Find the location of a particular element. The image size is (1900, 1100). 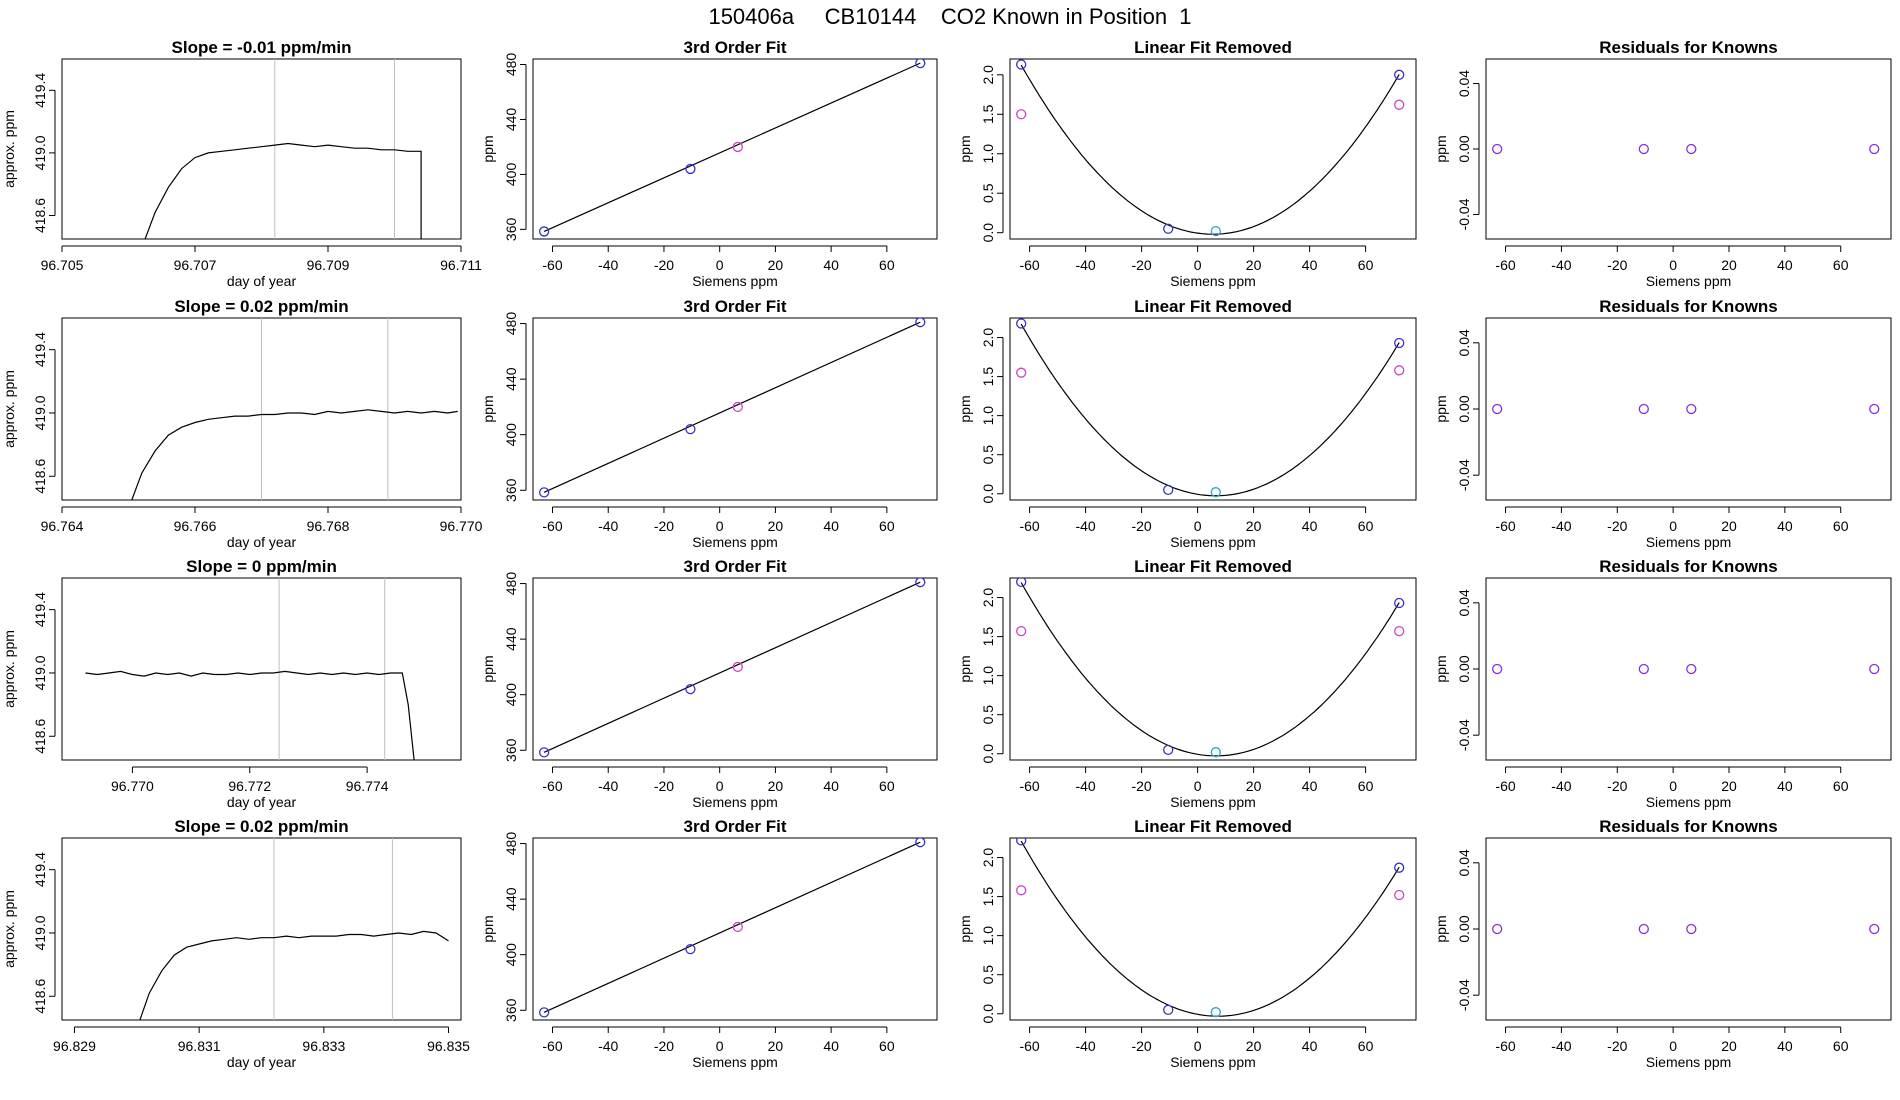

y-tick-label: -0.04 is located at coordinates (1464, 735).